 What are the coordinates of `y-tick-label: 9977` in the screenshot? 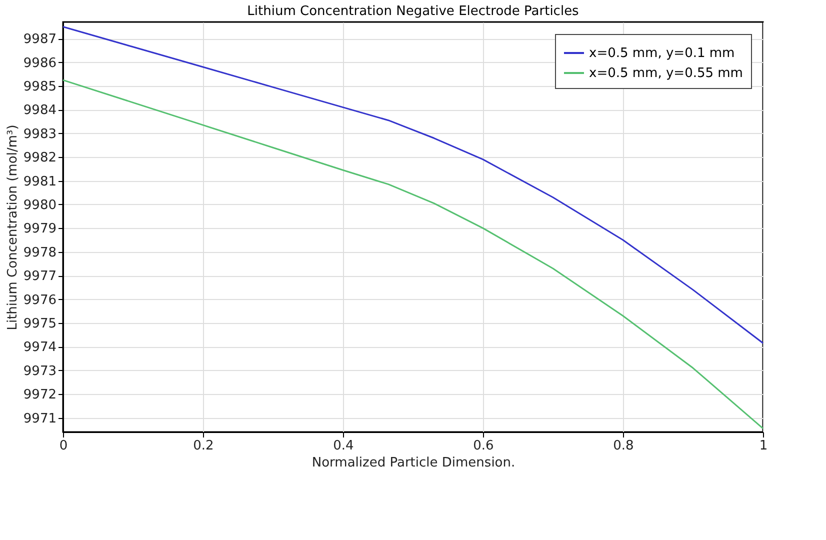 It's located at (39, 276).